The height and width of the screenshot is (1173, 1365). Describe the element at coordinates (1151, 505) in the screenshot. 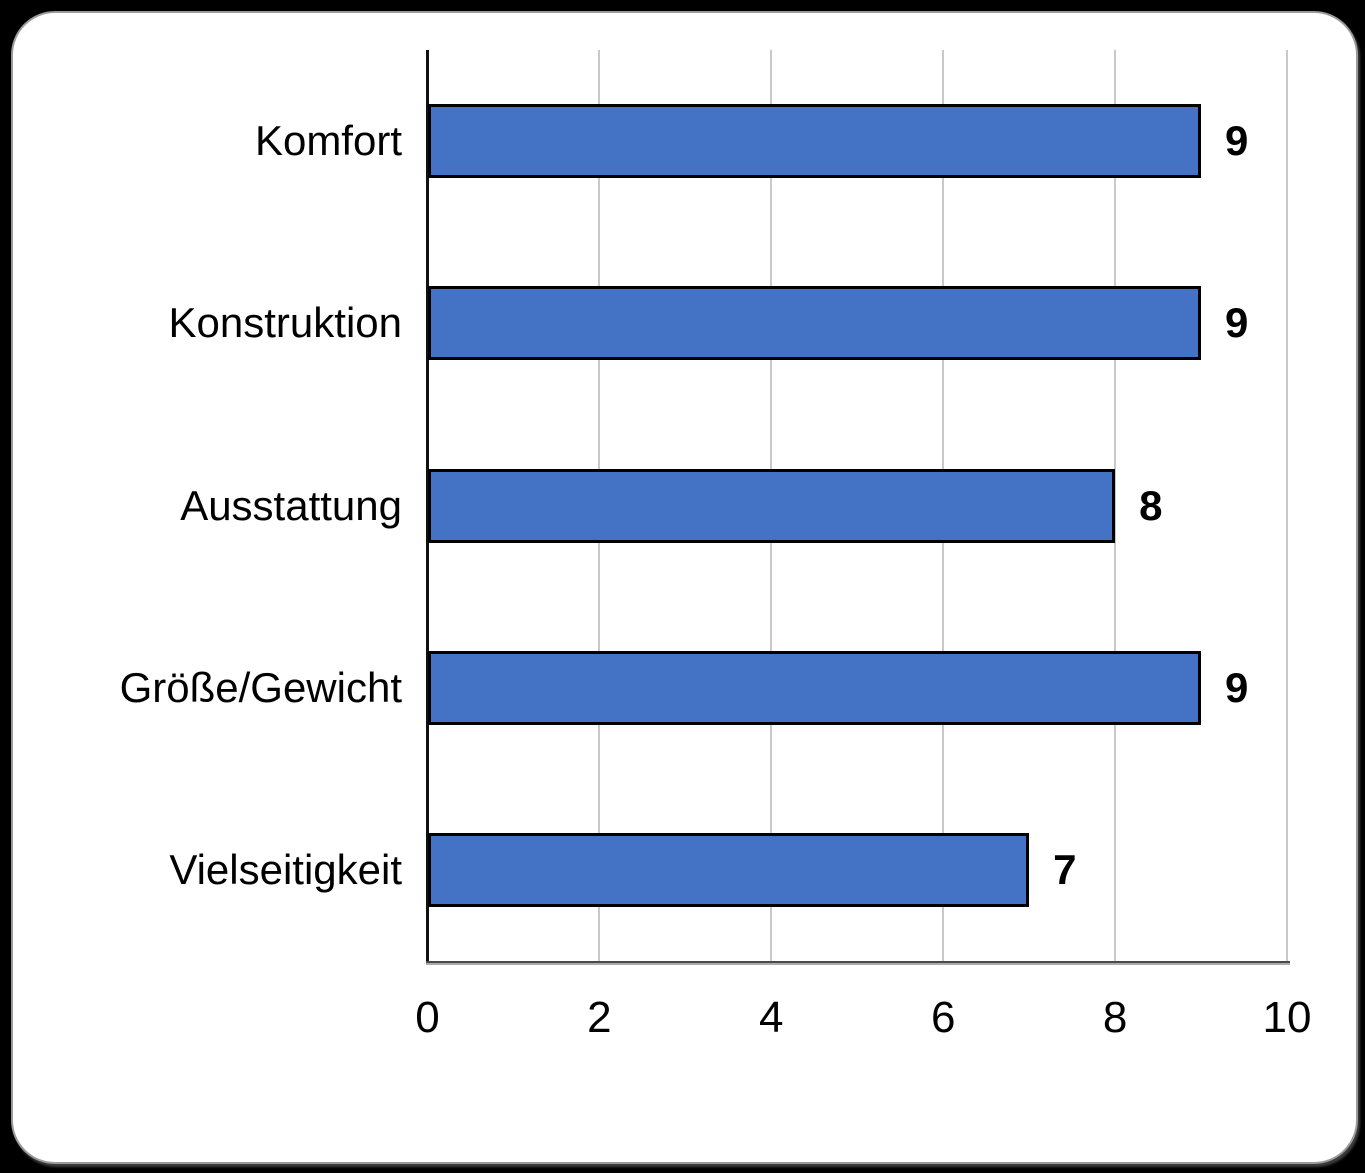

I see `value-label: 8` at that location.